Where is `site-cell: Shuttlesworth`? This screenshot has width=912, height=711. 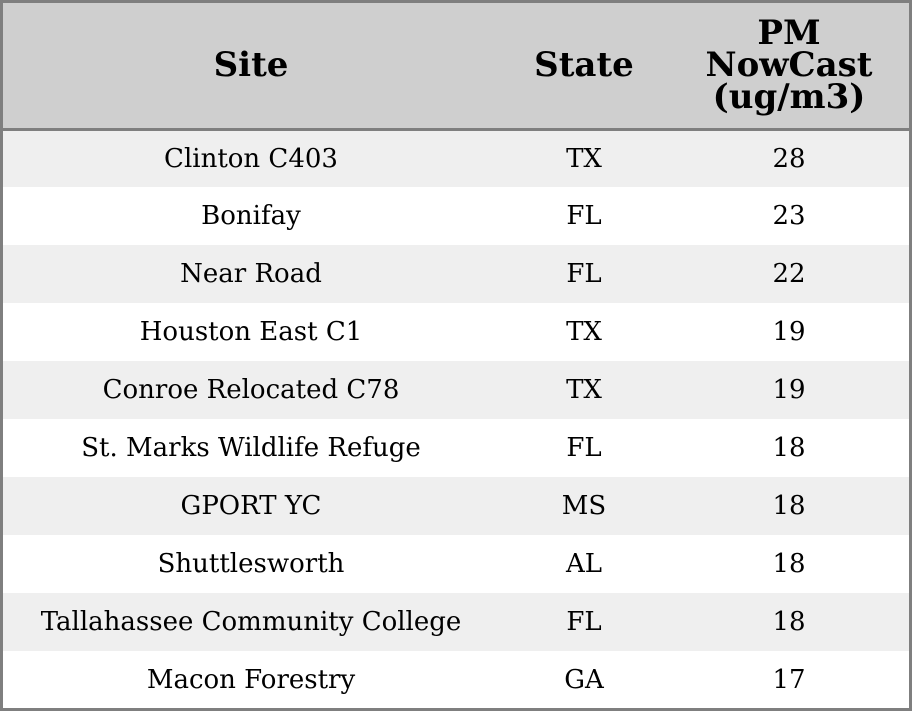 site-cell: Shuttlesworth is located at coordinates (251, 564).